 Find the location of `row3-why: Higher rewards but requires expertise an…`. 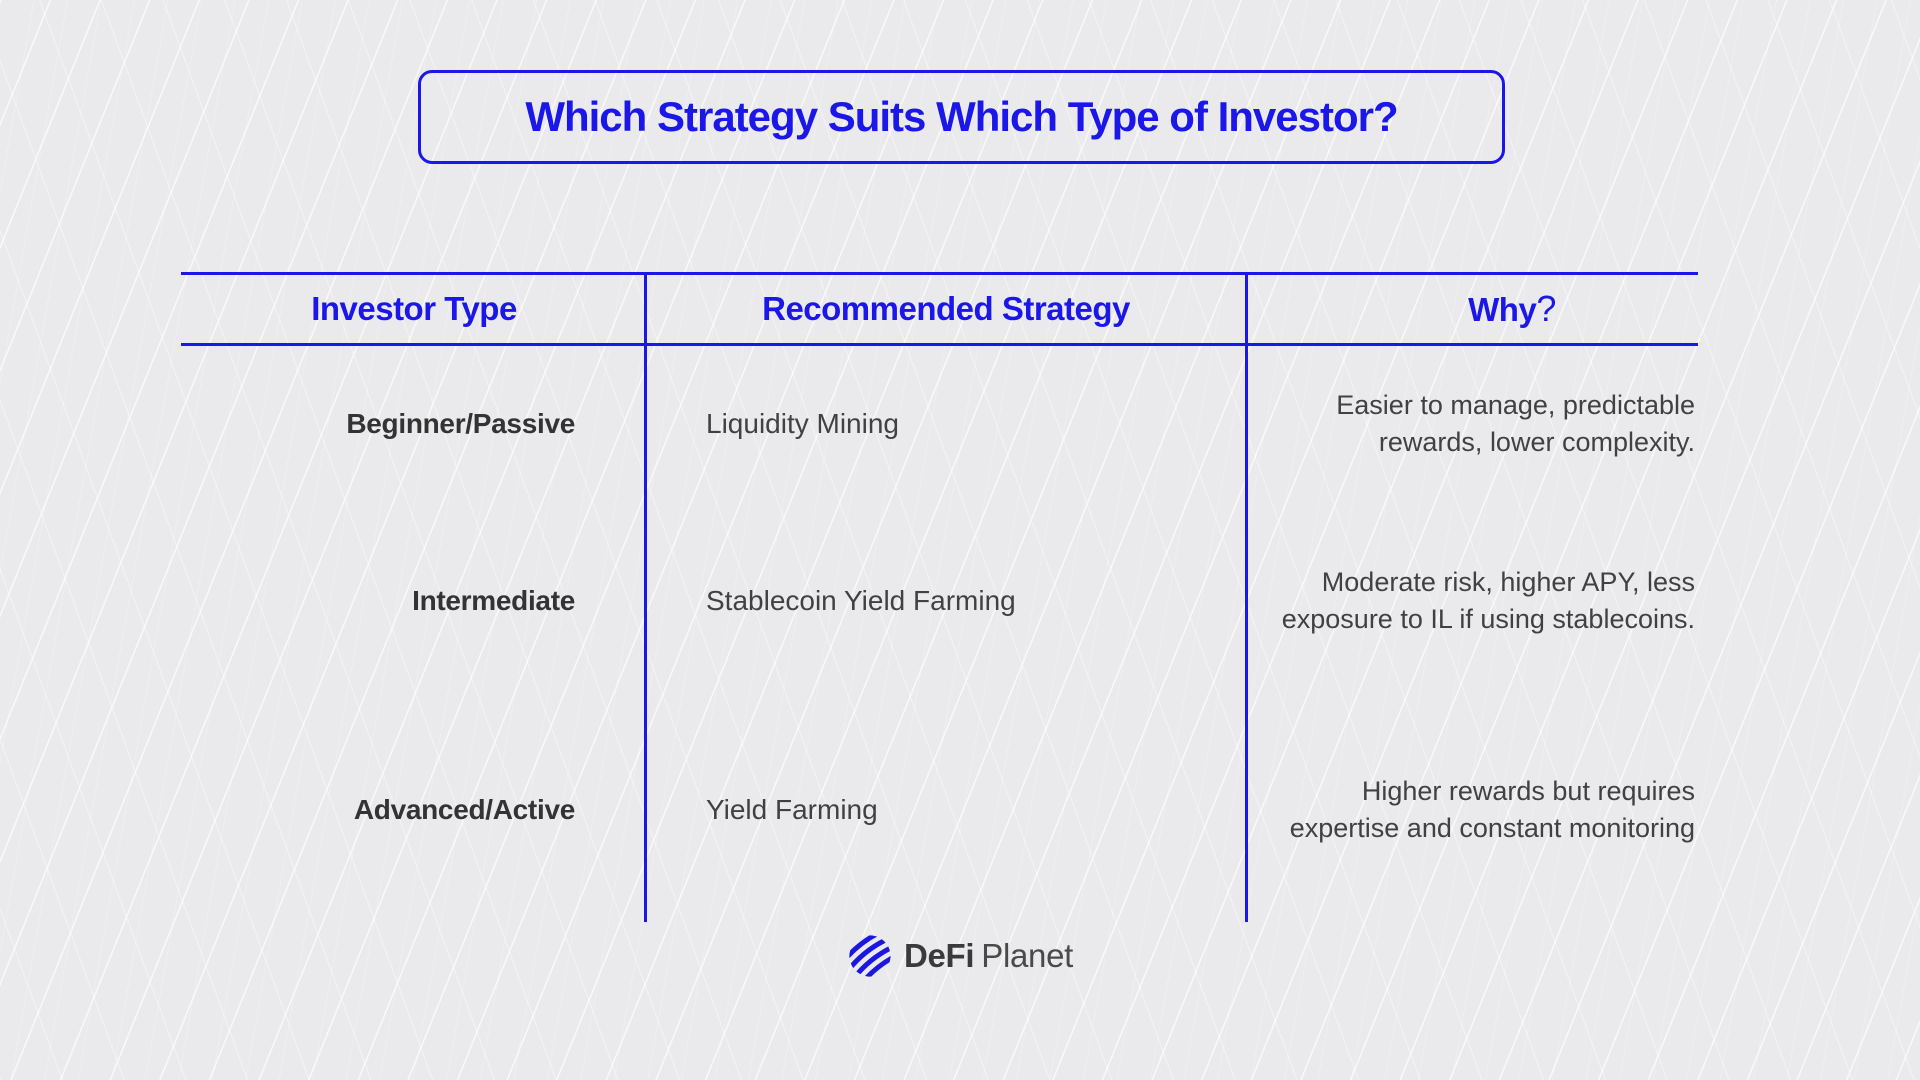

row3-why: Higher rewards but requires expertise an… is located at coordinates (1492, 809).